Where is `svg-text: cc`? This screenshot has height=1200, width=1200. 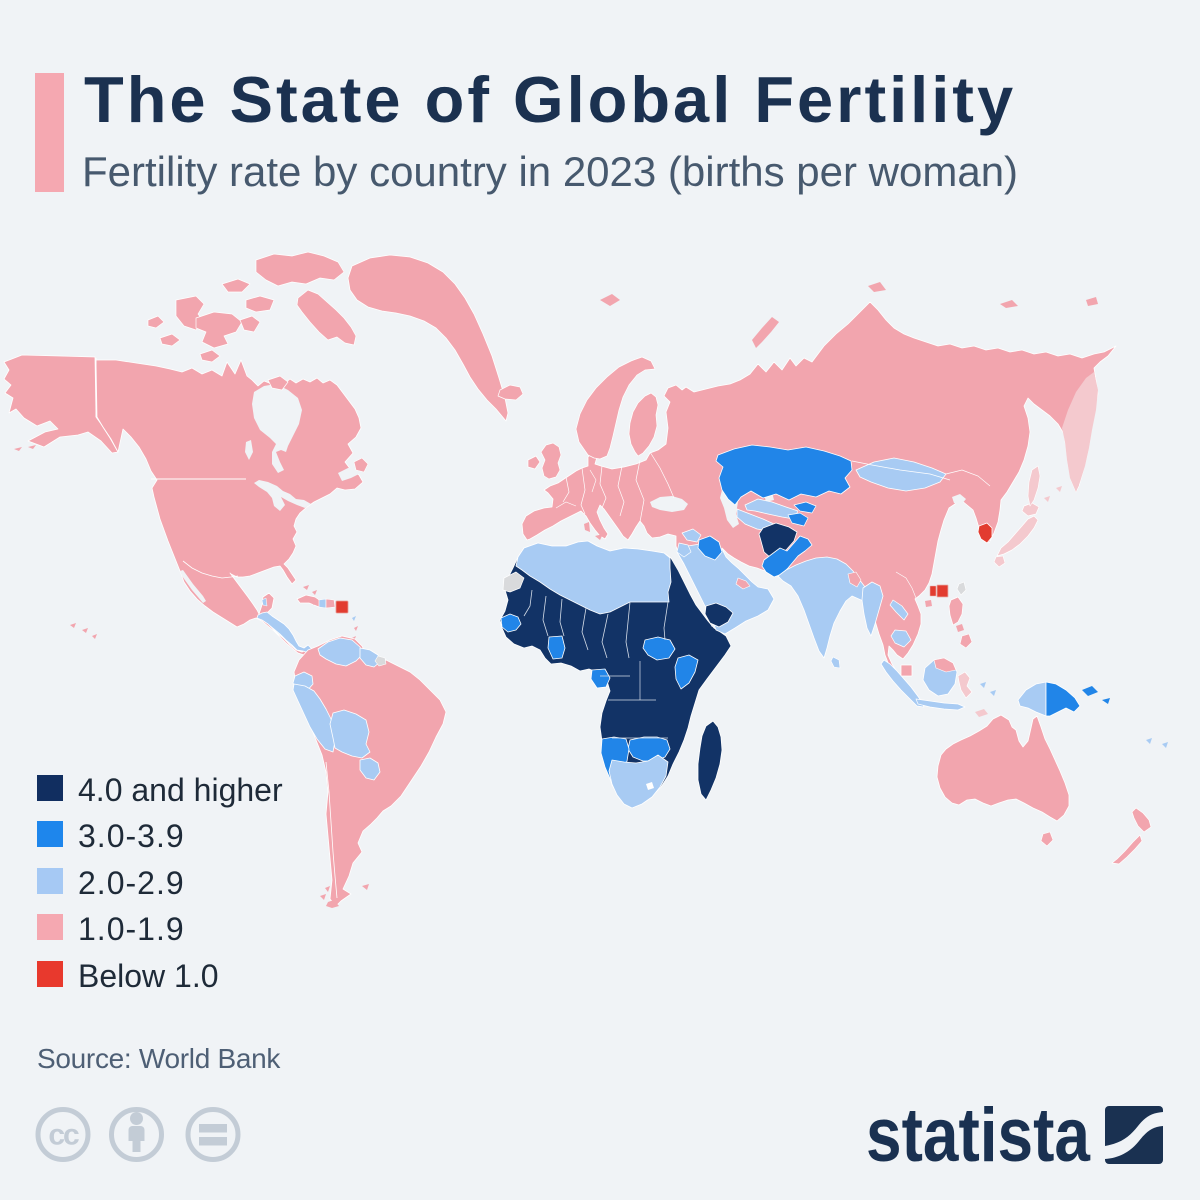 svg-text: cc is located at coordinates (63, 1135).